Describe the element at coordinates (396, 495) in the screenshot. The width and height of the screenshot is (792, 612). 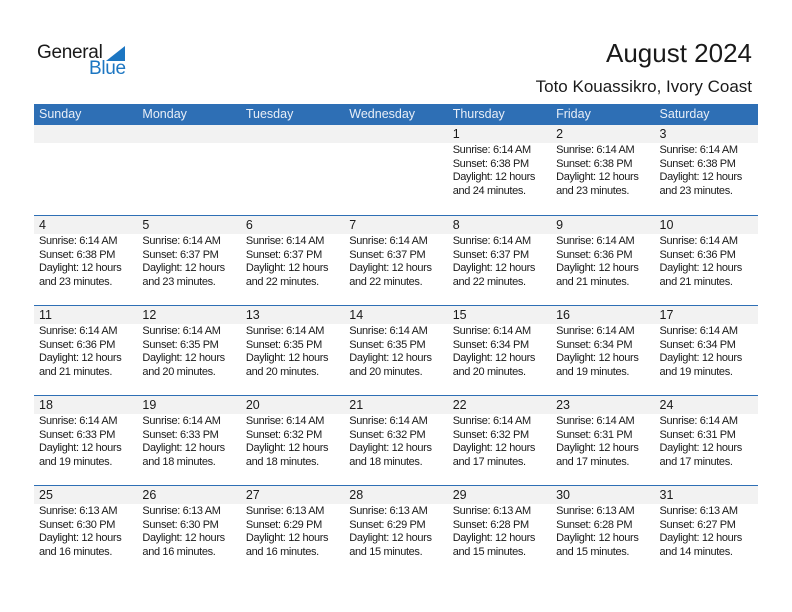
I see `date-number: 28` at that location.